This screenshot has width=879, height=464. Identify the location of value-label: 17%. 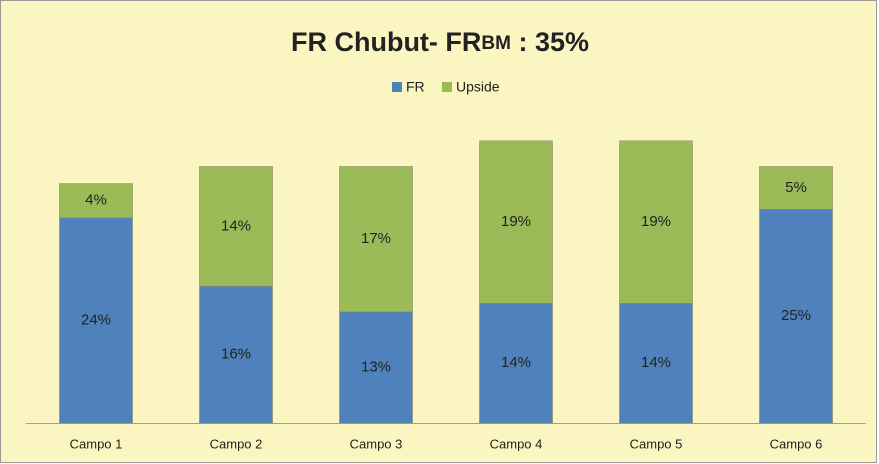
(376, 238).